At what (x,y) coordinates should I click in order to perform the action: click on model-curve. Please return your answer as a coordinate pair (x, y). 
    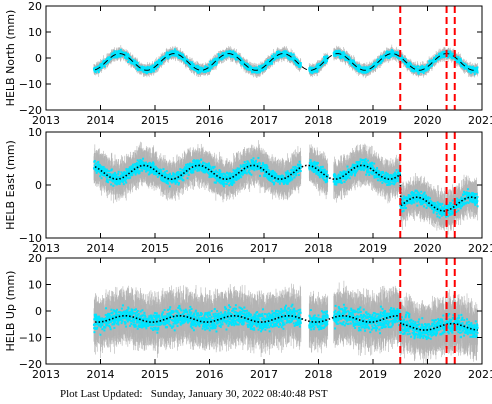
    Looking at the image, I should click on (286, 62).